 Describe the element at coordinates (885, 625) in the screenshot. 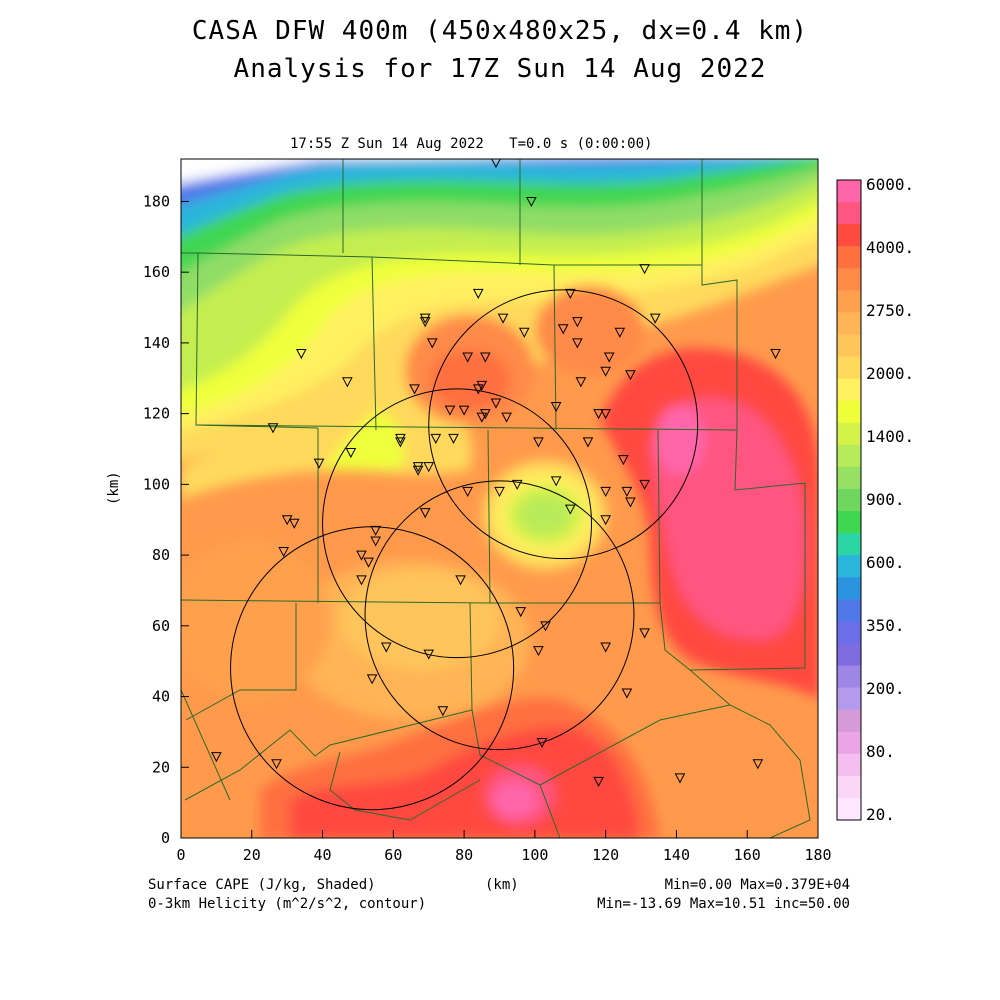

I see `colorbar-label: 350.` at that location.